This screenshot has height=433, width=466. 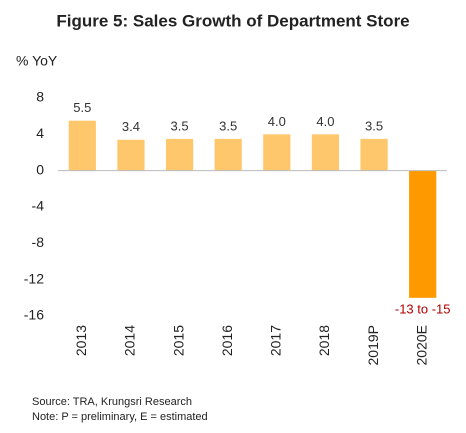 What do you see at coordinates (112, 402) in the screenshot?
I see `source: Source: TRA, Krungsri Research` at bounding box center [112, 402].